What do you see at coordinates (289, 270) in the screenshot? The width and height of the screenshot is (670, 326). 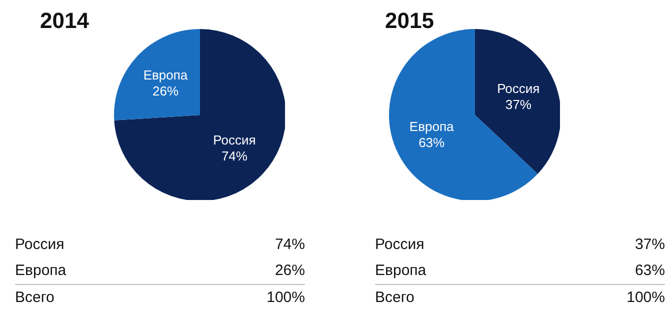 I see `text: 26%` at bounding box center [289, 270].